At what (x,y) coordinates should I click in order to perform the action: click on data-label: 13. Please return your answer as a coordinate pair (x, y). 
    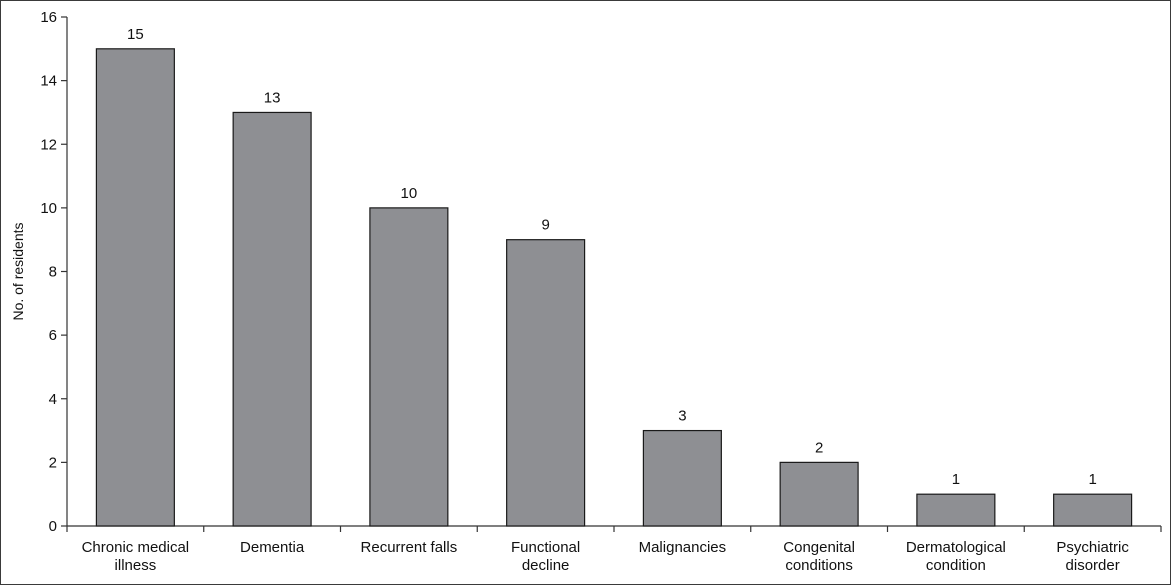
    Looking at the image, I should click on (272, 97).